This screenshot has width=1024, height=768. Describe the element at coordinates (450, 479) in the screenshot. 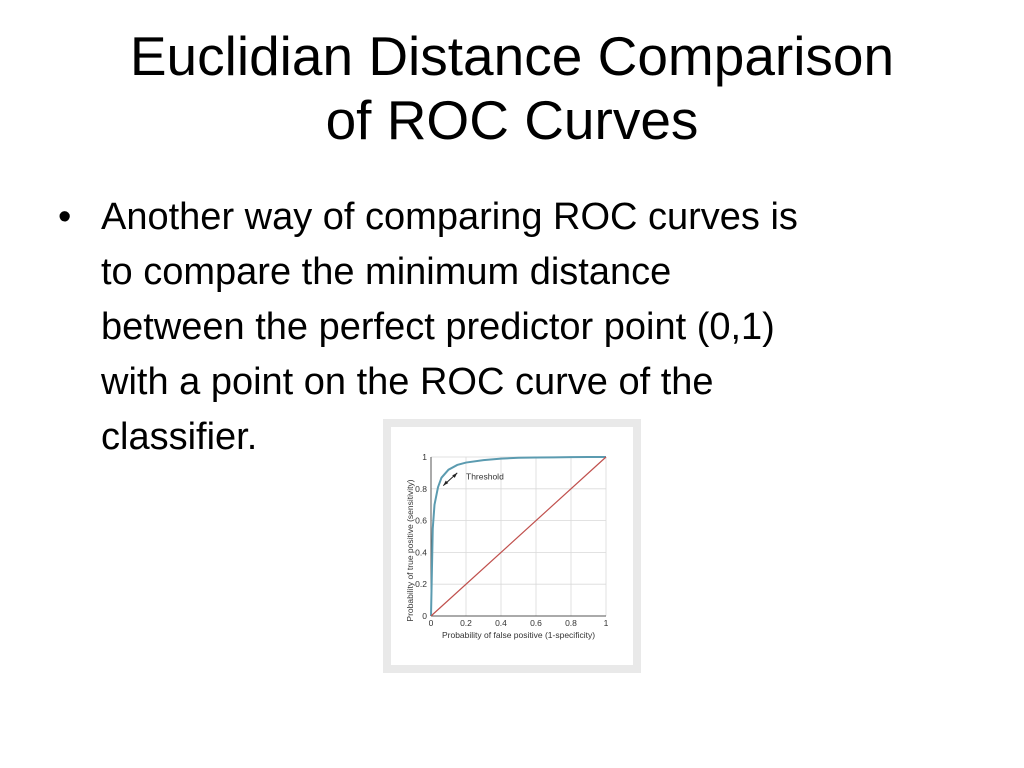

I see `chart-annotations` at that location.